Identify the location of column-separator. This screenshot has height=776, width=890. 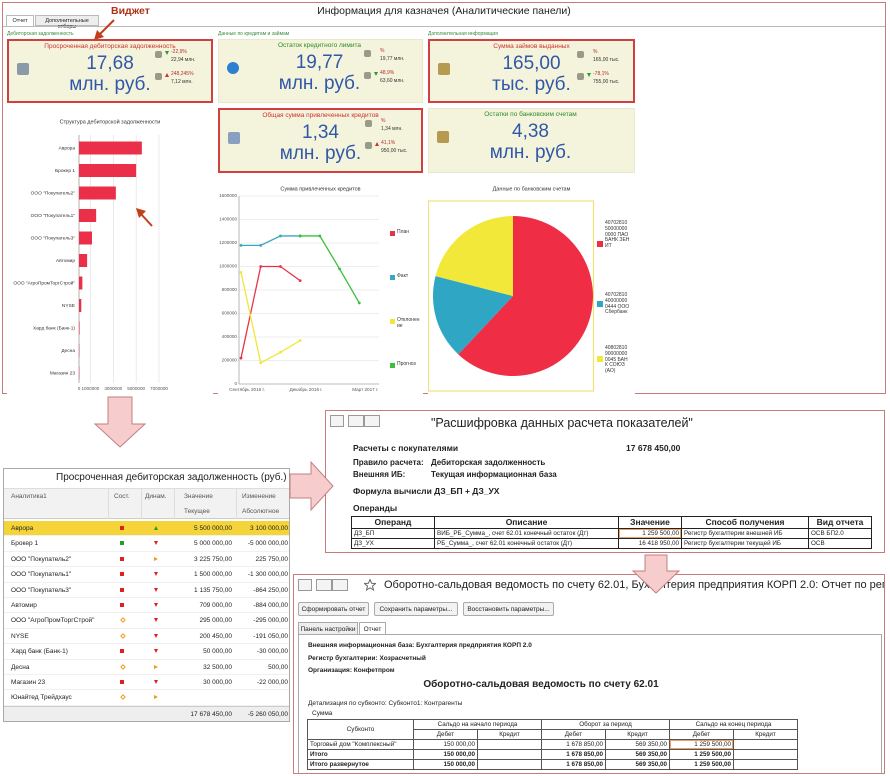
(174, 503).